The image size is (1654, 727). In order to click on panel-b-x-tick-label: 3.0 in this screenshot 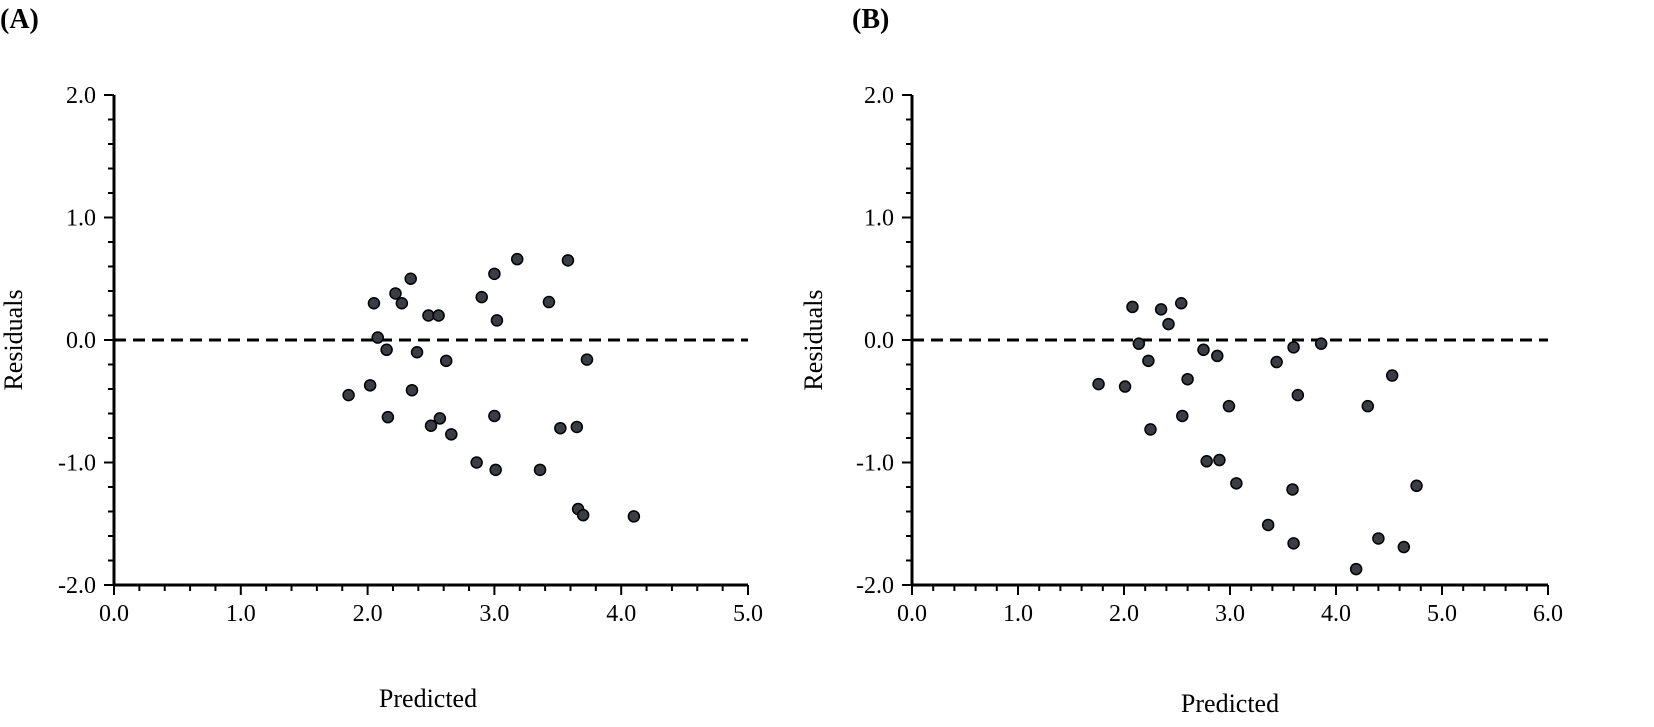, I will do `click(1230, 614)`.